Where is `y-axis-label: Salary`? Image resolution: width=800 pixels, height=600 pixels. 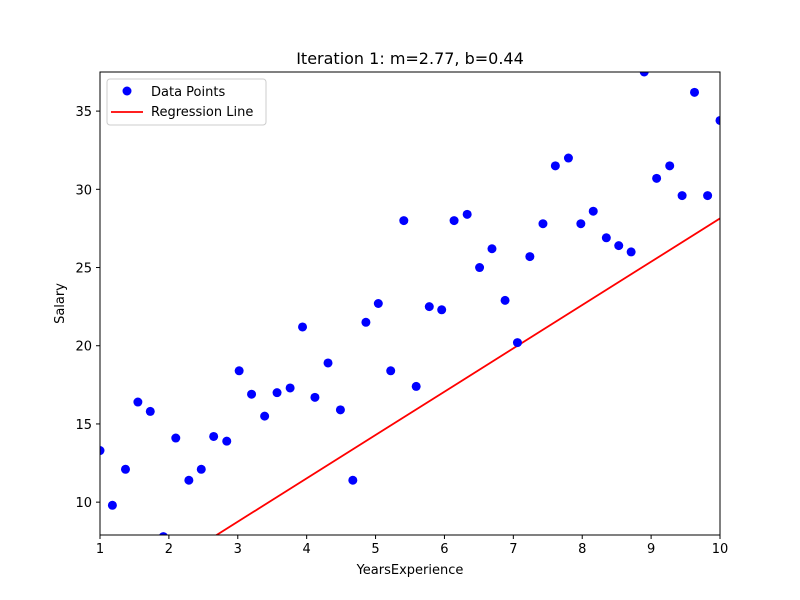
y-axis-label: Salary is located at coordinates (60, 303).